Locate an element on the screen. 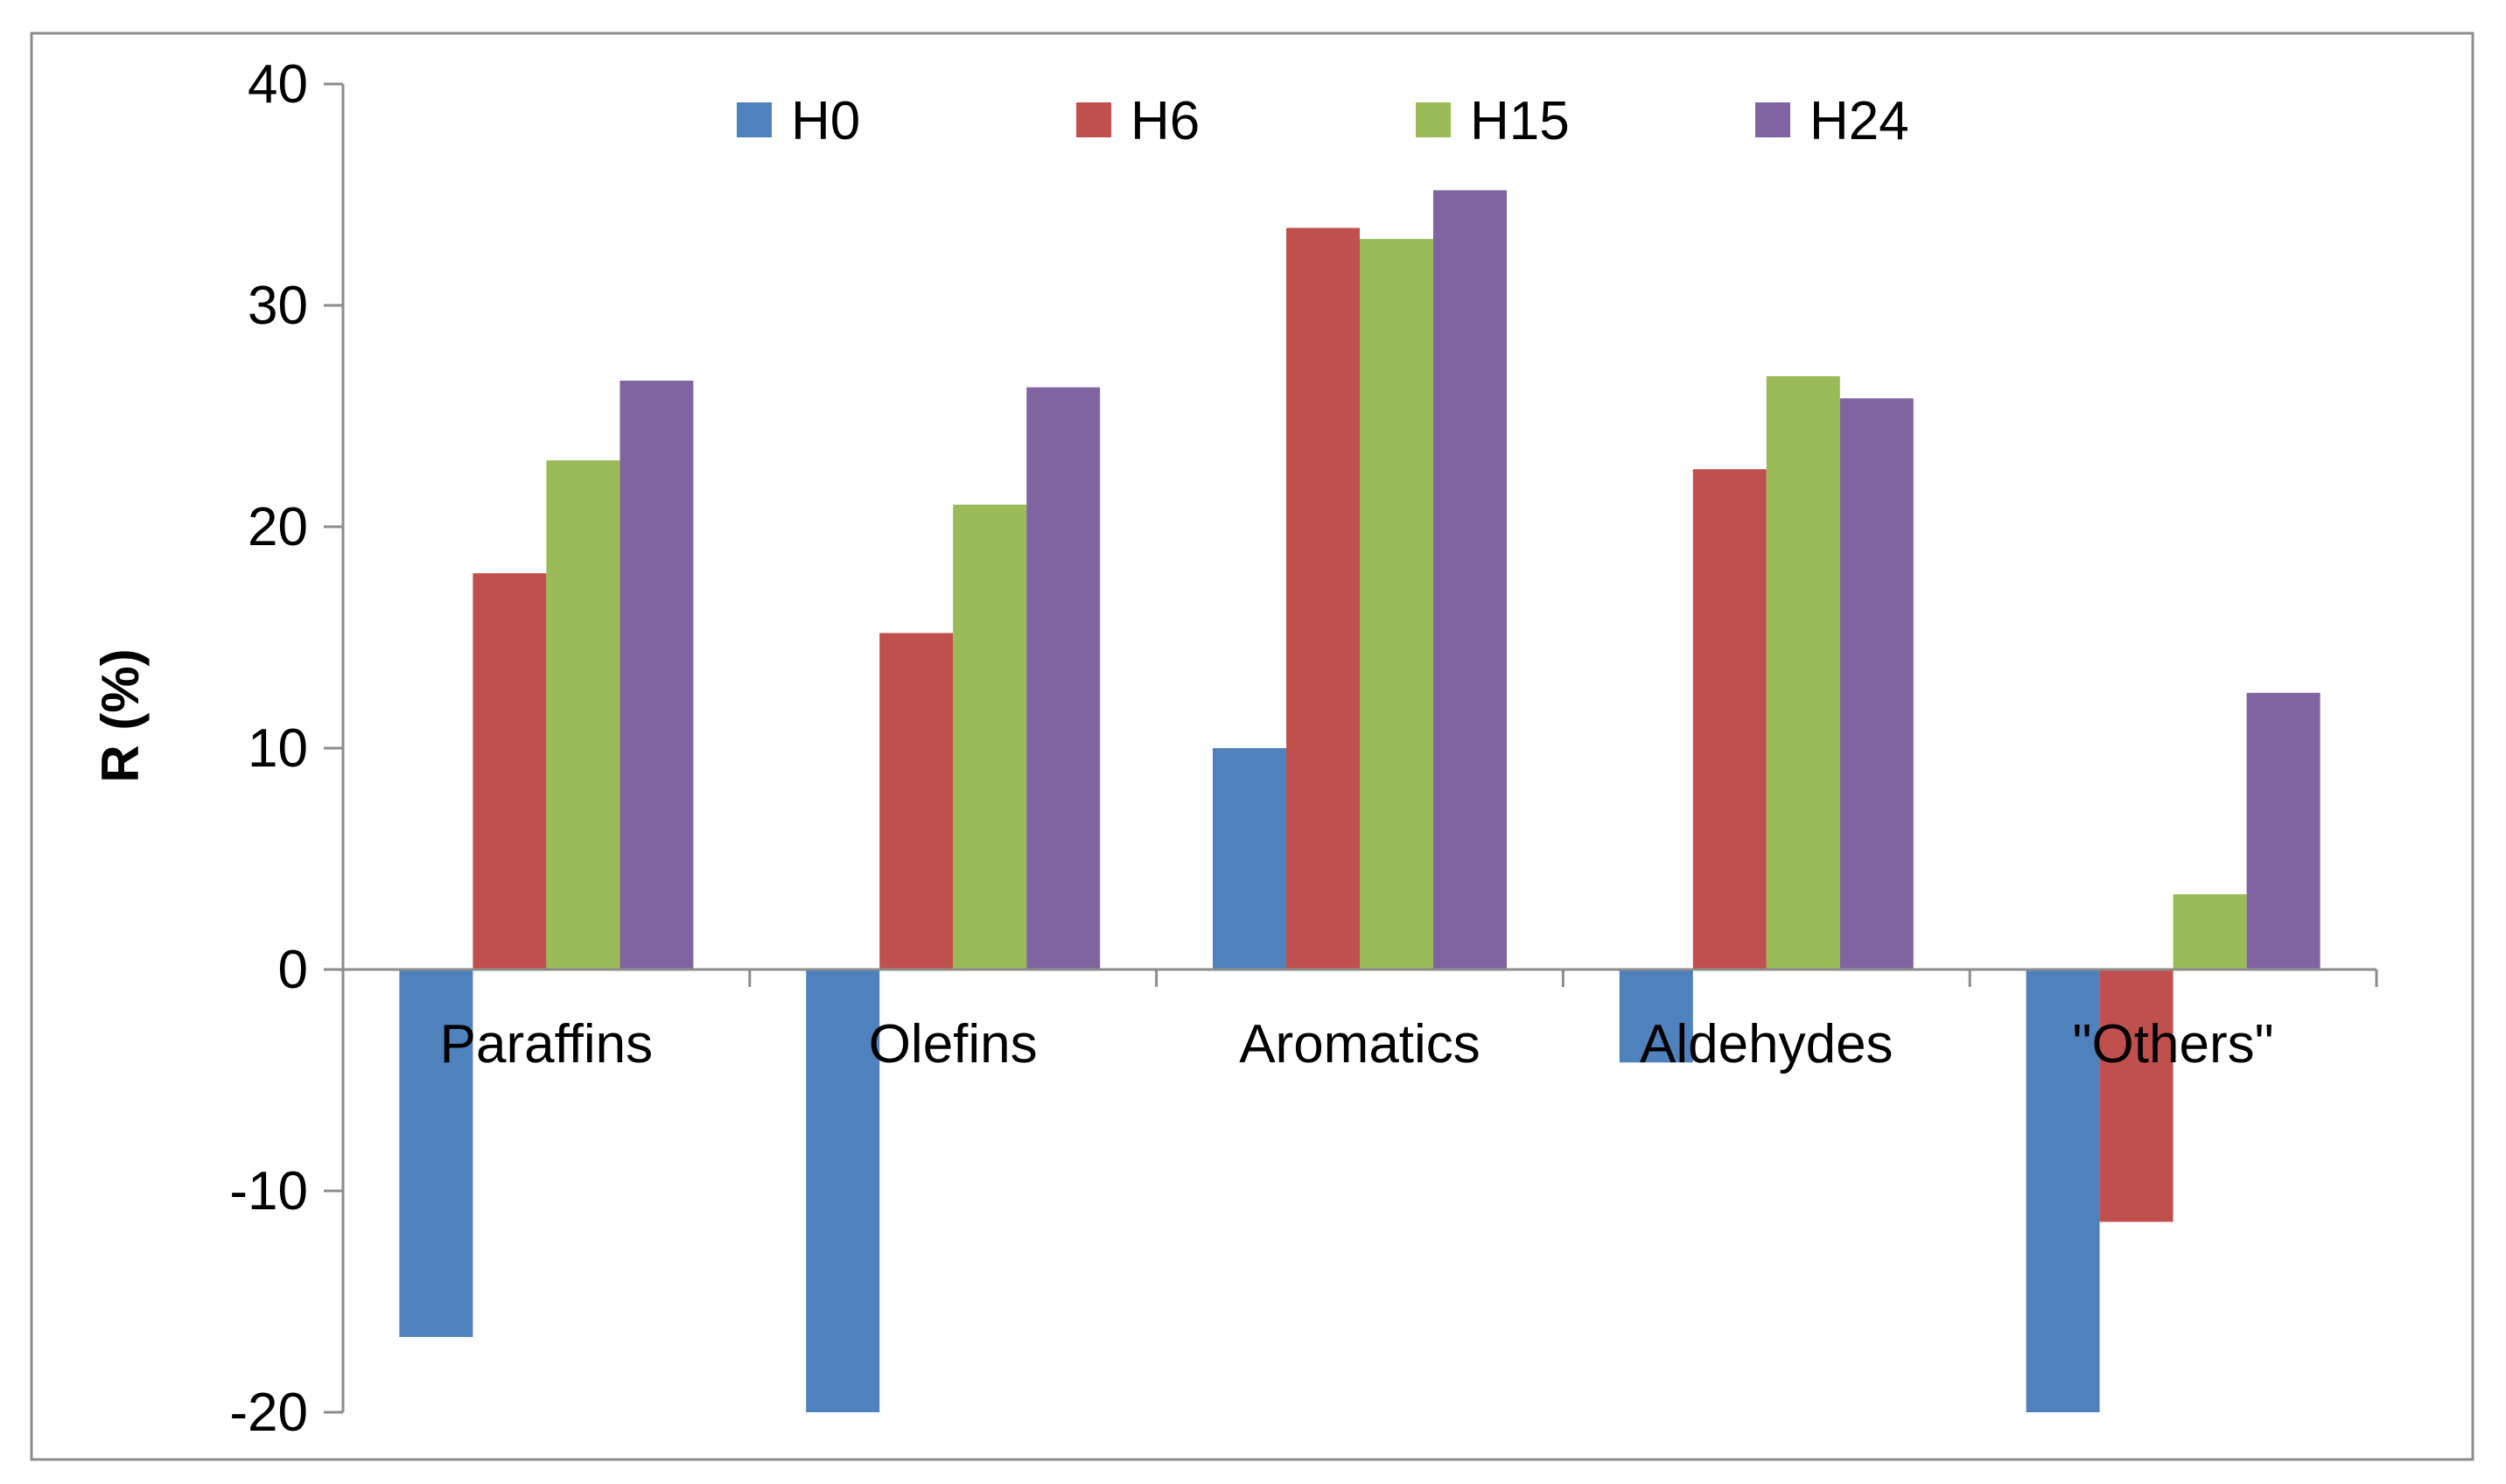  legend-swatch-h6 is located at coordinates (1093, 119).